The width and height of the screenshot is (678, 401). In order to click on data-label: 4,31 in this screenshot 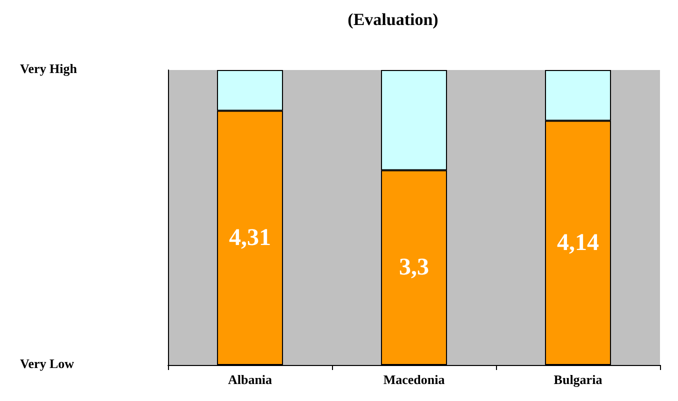, I will do `click(250, 237)`.